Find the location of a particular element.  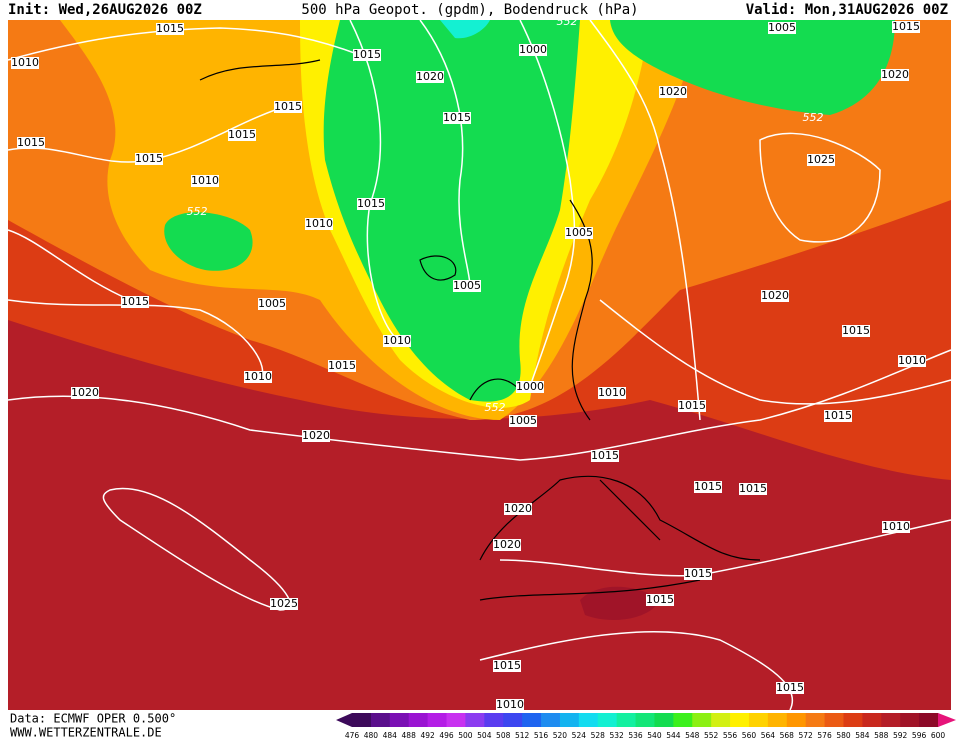

colorbar-label: 560 is located at coordinates (749, 735).